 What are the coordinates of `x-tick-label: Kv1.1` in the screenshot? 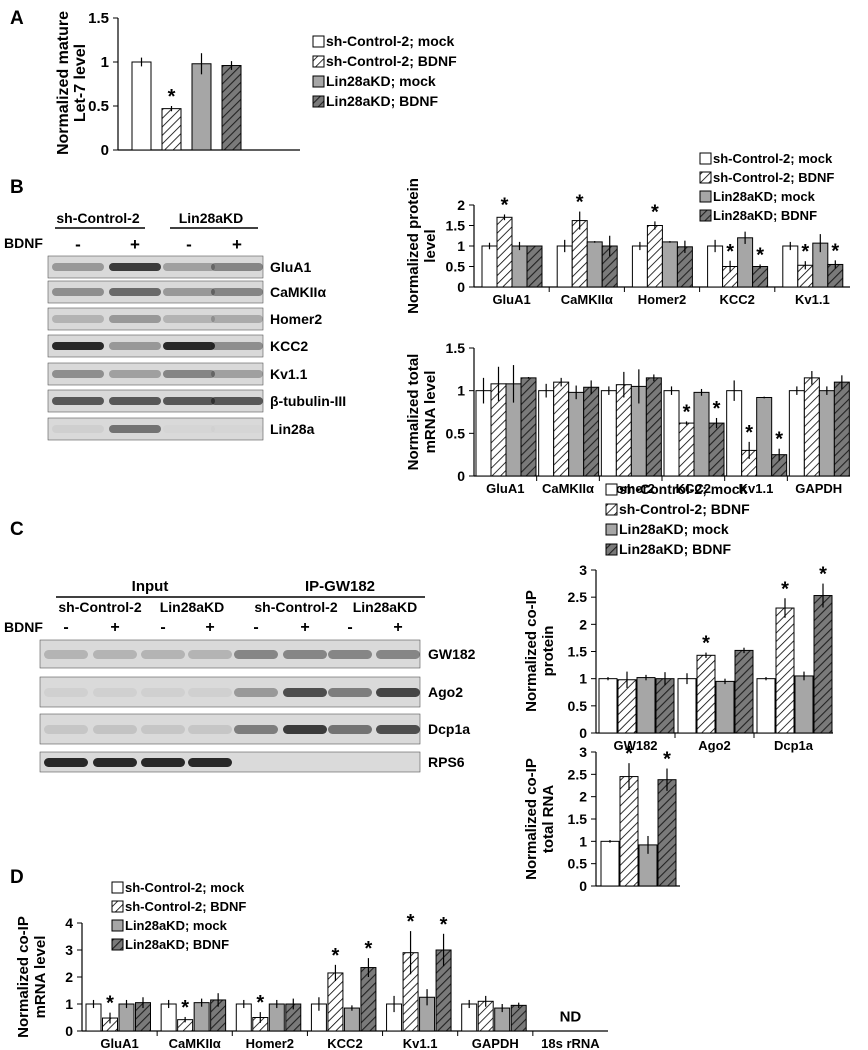 It's located at (756, 488).